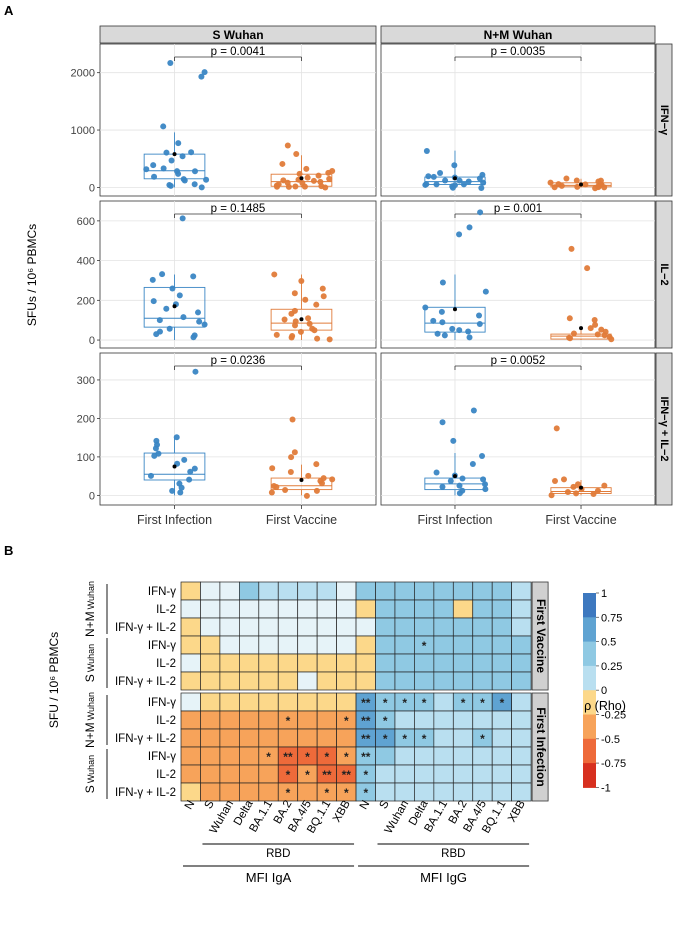 This screenshot has width=685, height=925. Describe the element at coordinates (145, 739) in the screenshot. I see `heatmap-row-label: IFN-γ + IL-2` at that location.